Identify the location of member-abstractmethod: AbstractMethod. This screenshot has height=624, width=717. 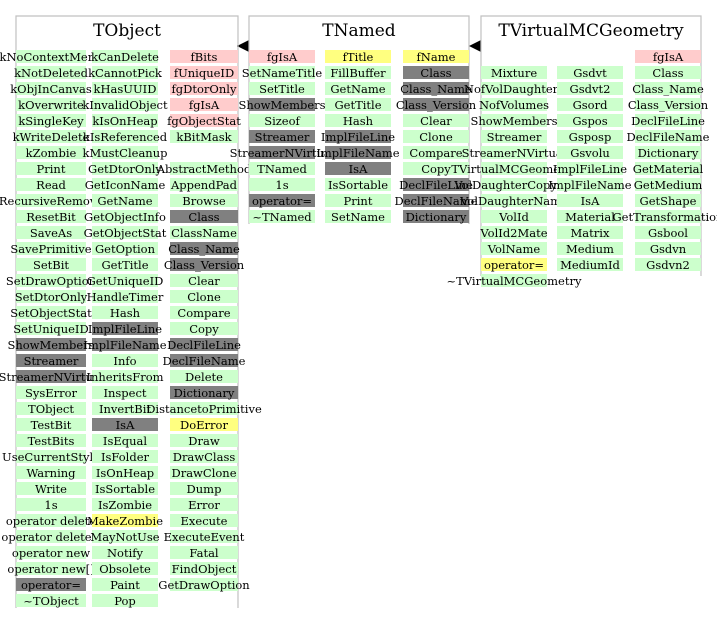
(204, 169).